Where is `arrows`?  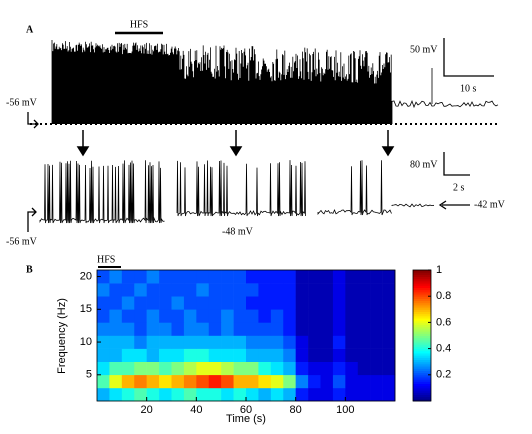 arrows is located at coordinates (235, 143).